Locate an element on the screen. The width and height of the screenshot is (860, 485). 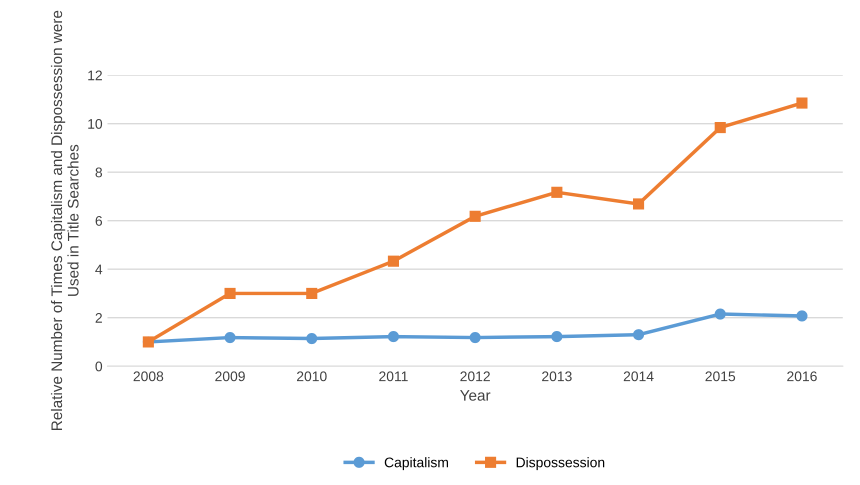
legend-label: Dispossession is located at coordinates (560, 463).